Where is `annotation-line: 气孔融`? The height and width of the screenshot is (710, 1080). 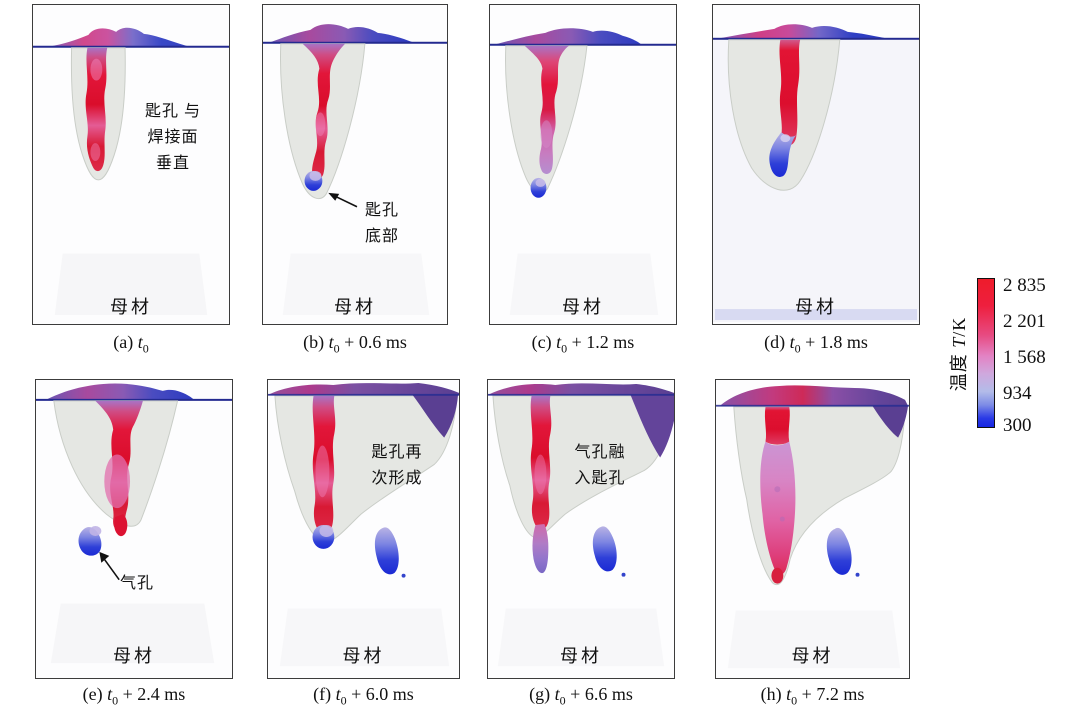 annotation-line: 气孔融 is located at coordinates (600, 452).